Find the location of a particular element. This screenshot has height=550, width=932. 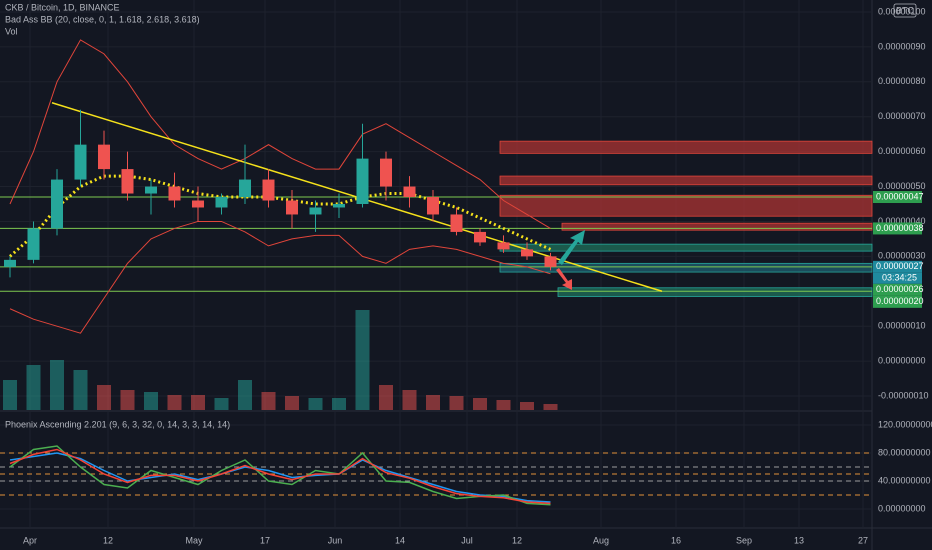

price-tag-label: 0.00000038 is located at coordinates (900, 228).